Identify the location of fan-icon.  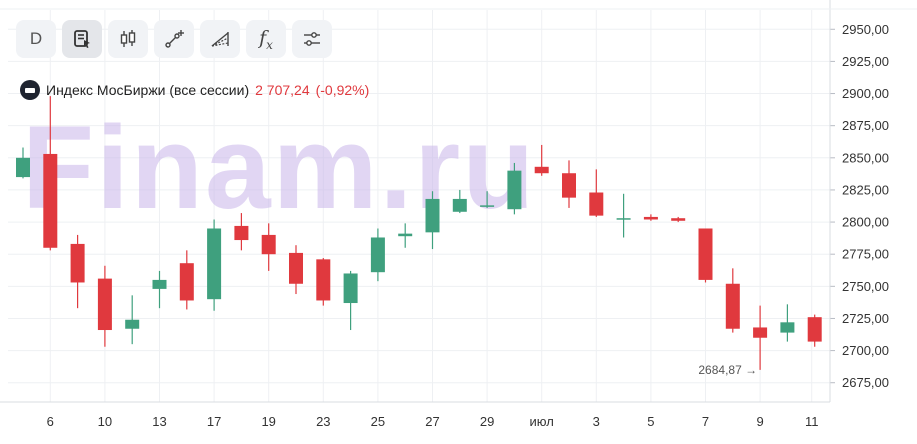
(220, 39).